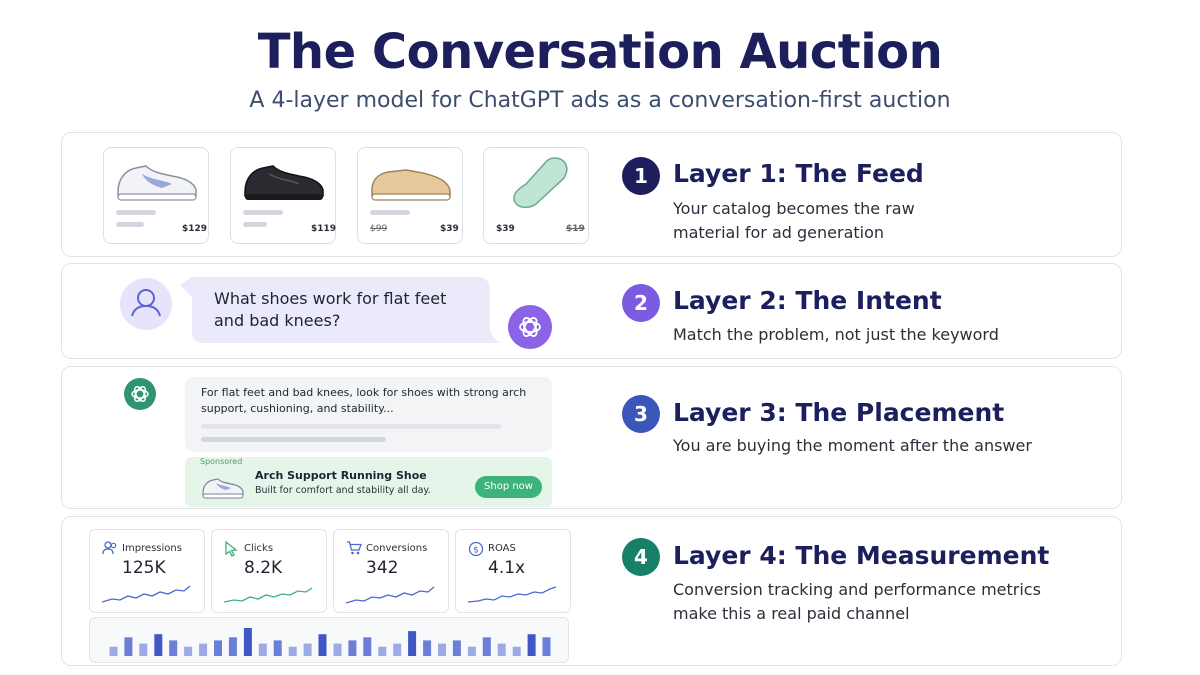  Describe the element at coordinates (284, 182) in the screenshot. I see `black-sneaker-icon` at that location.